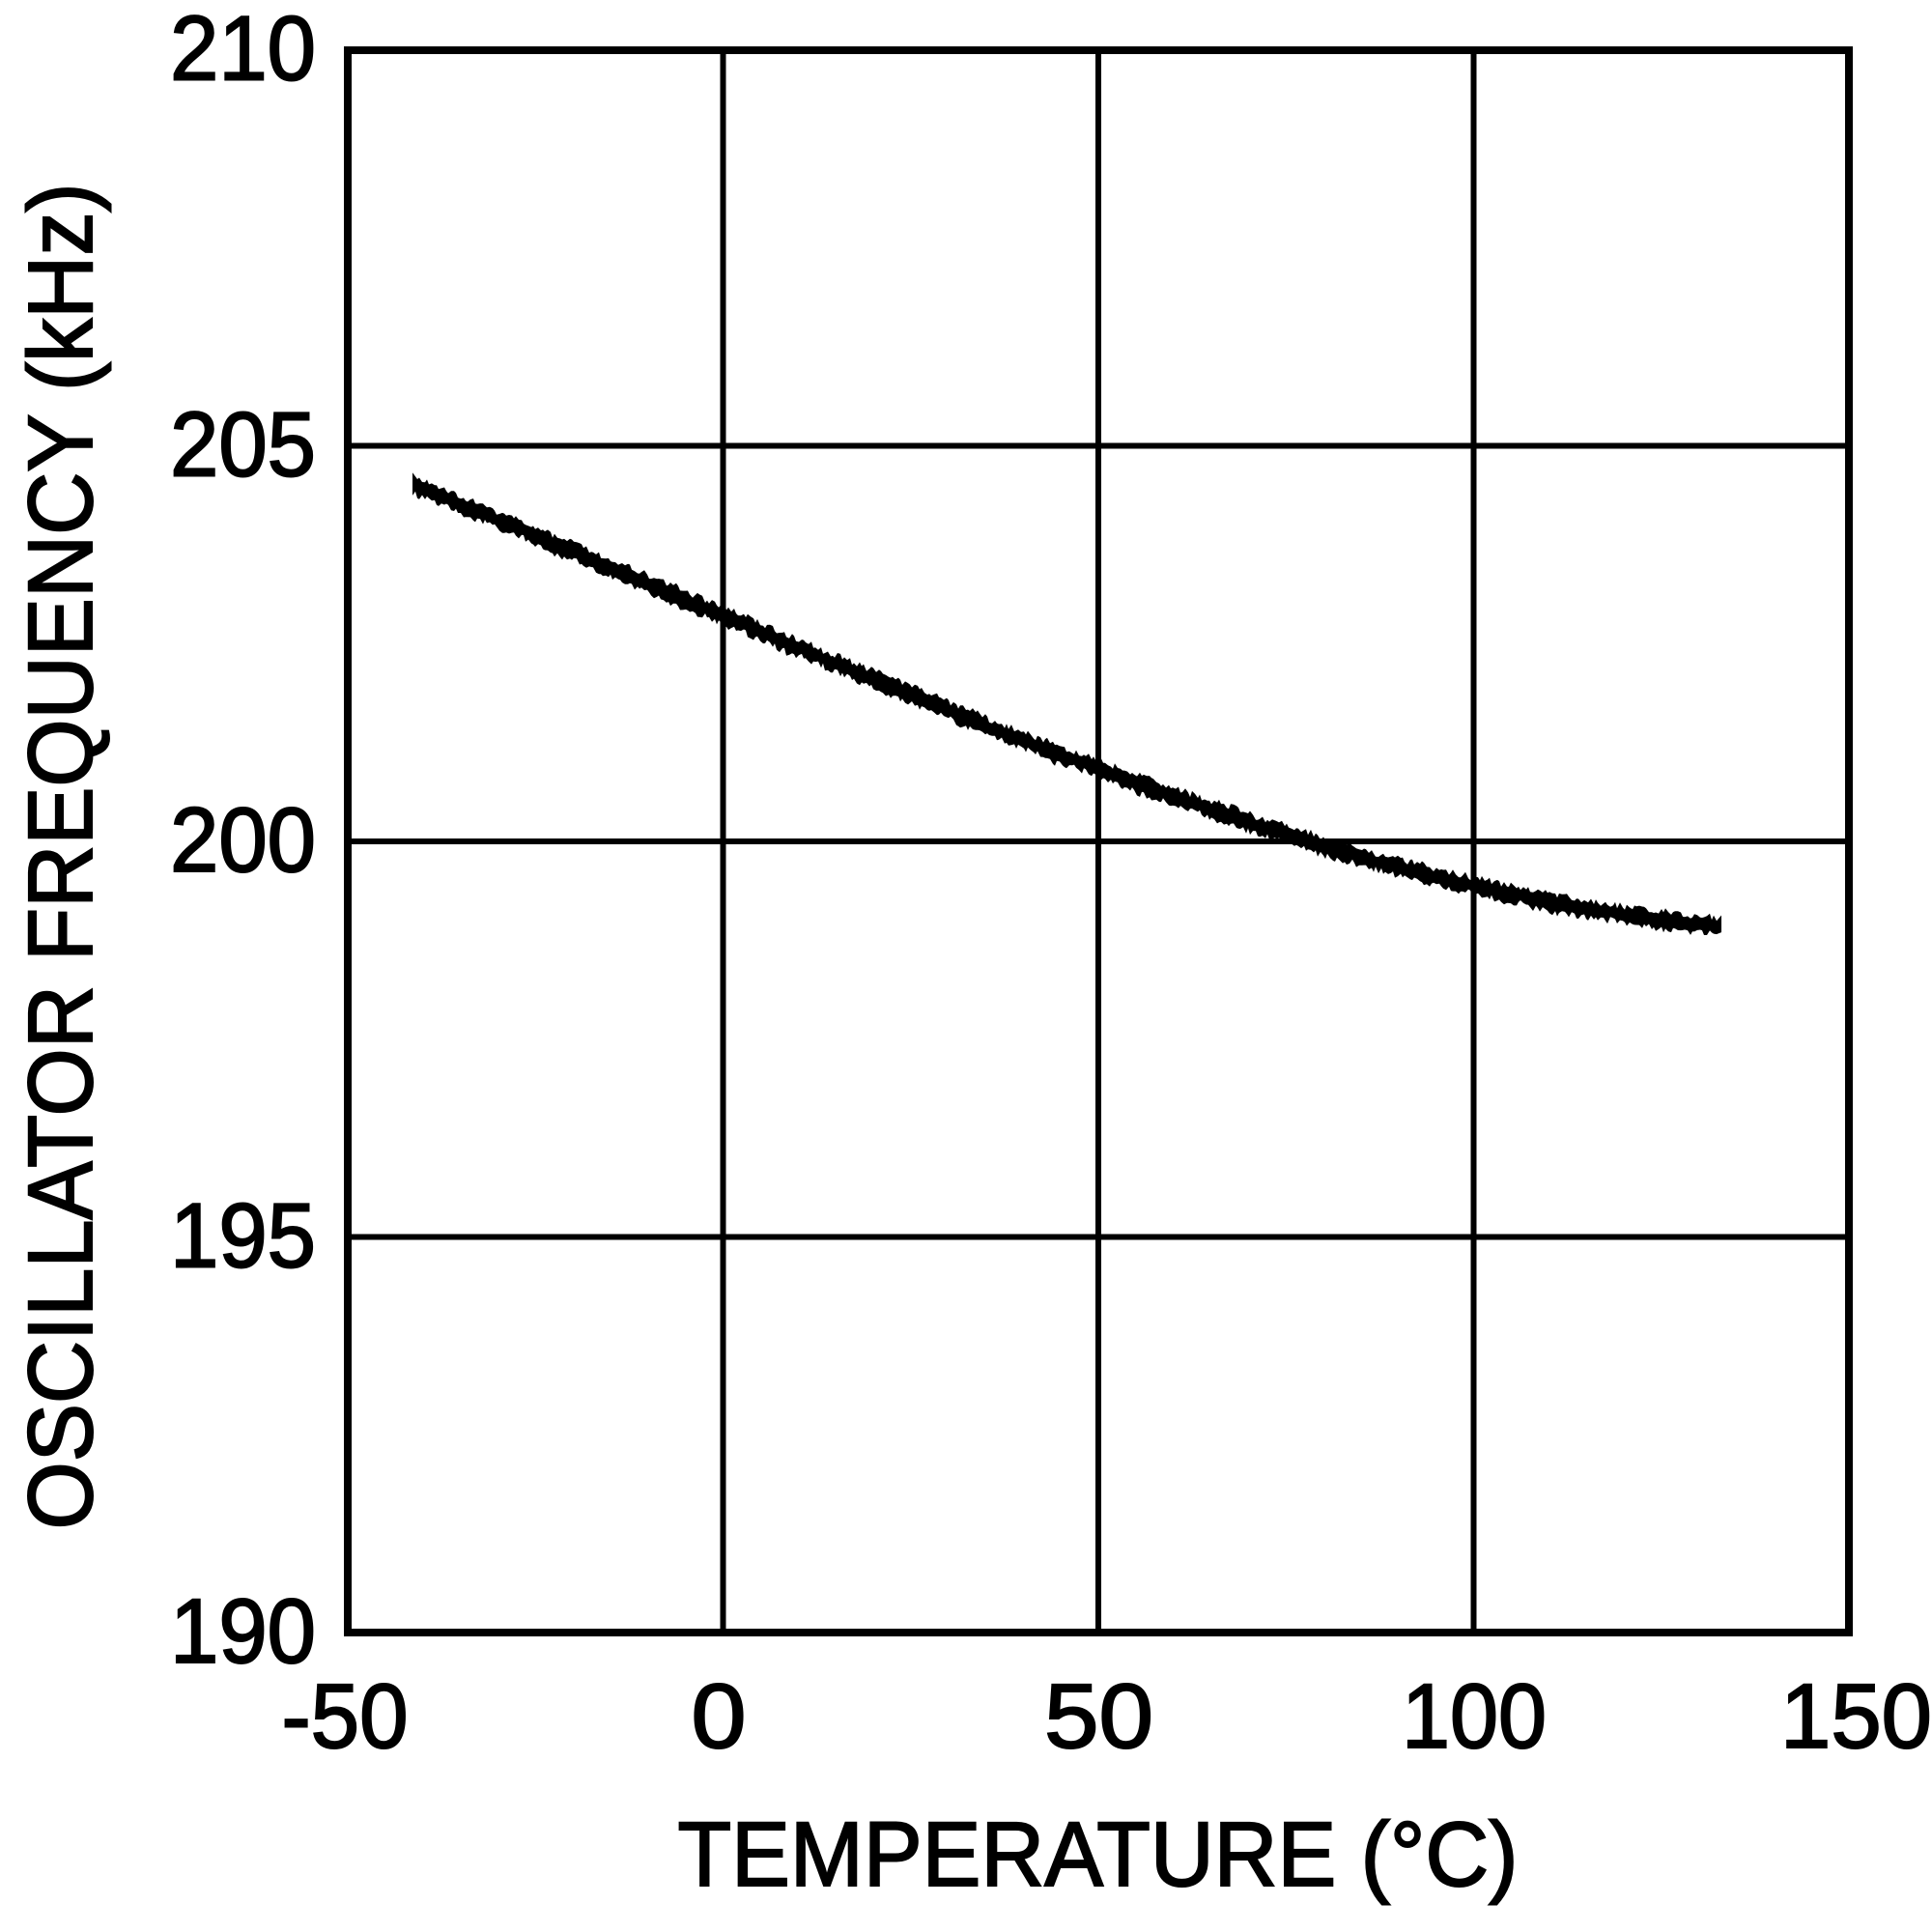 This screenshot has width=1932, height=1932. Describe the element at coordinates (243, 445) in the screenshot. I see `svg-text: 205` at that location.